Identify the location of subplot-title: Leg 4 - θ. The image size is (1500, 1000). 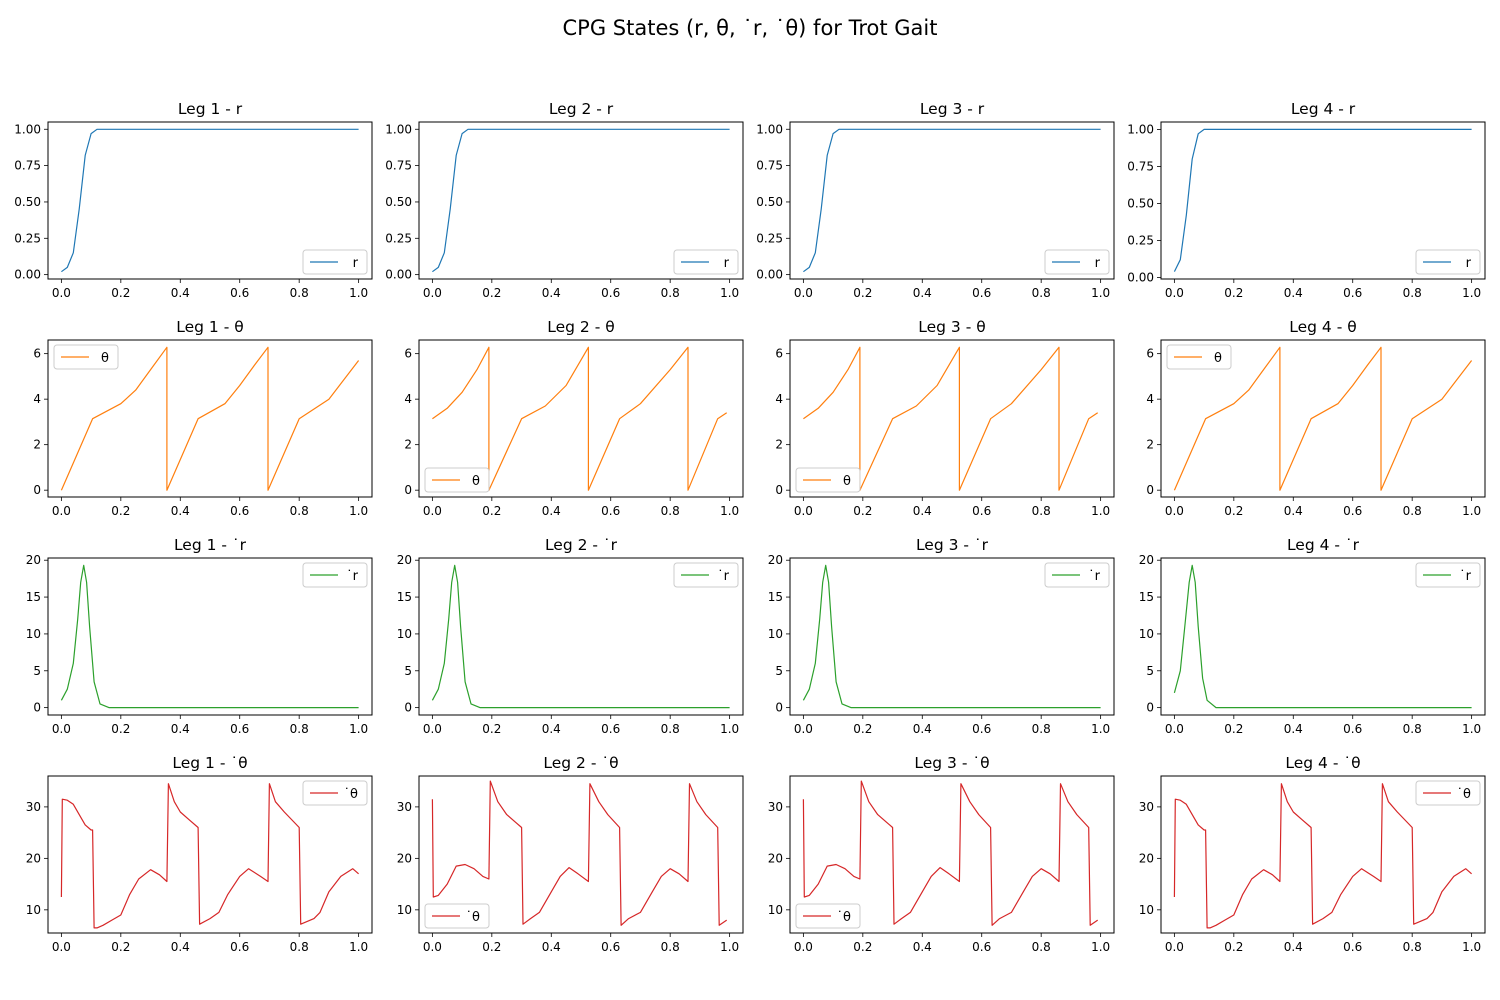
(1322, 327).